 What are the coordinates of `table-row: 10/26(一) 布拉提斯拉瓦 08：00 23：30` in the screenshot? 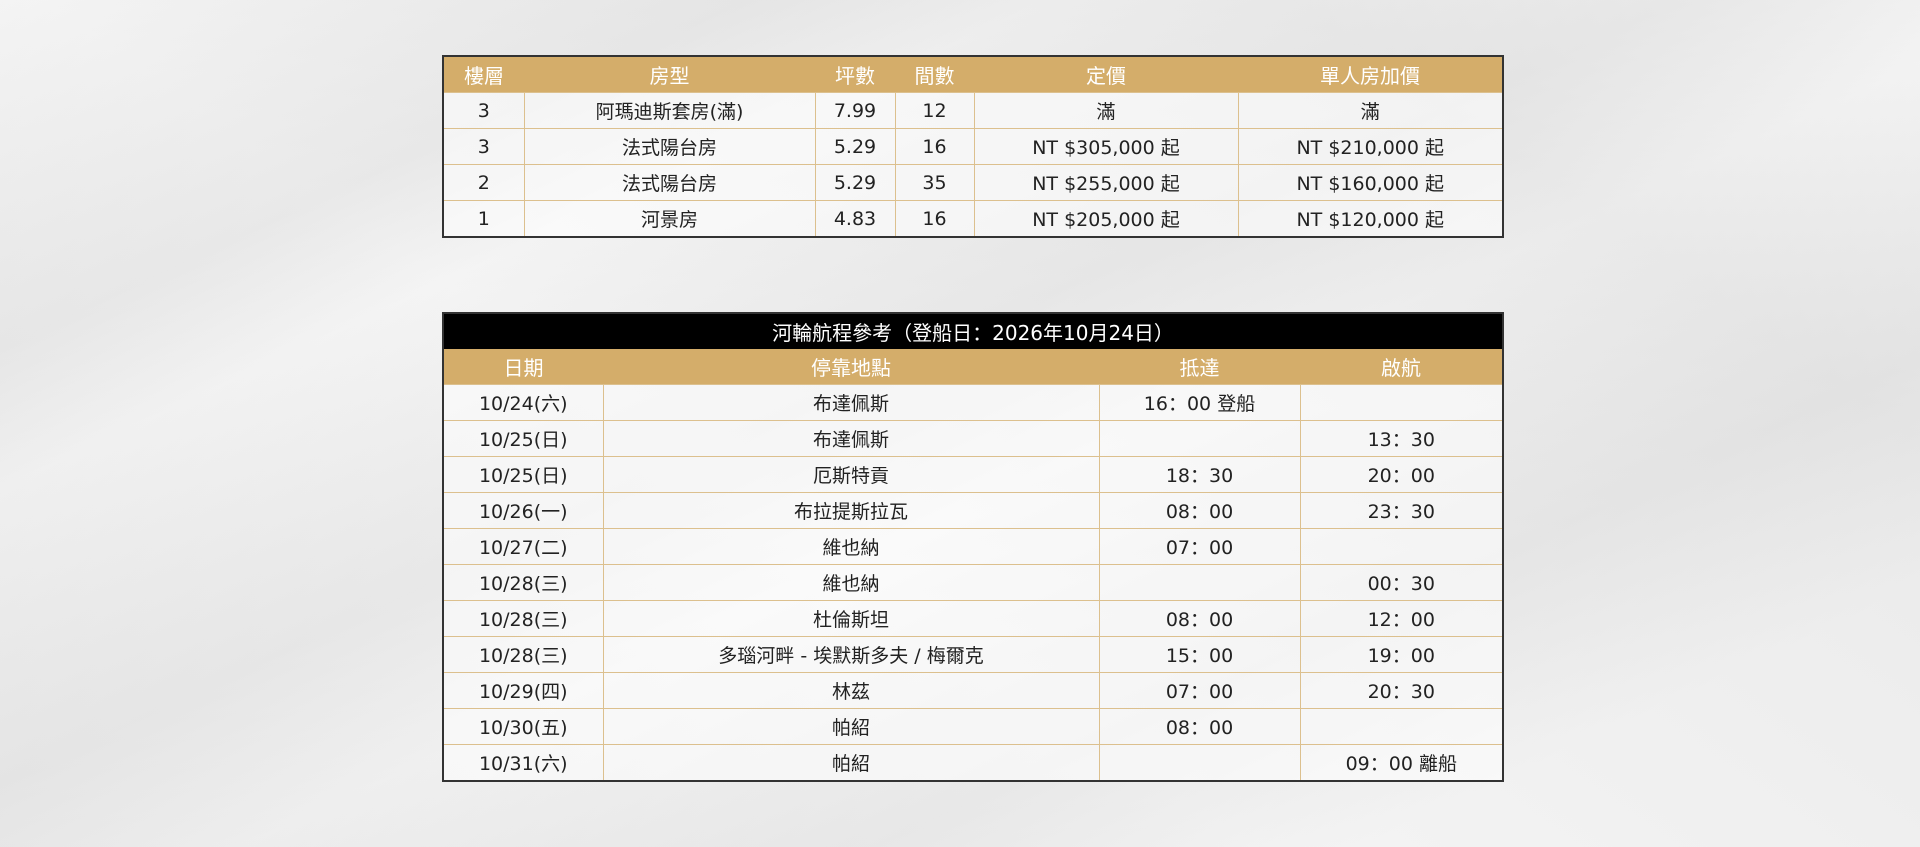 It's located at (973, 510).